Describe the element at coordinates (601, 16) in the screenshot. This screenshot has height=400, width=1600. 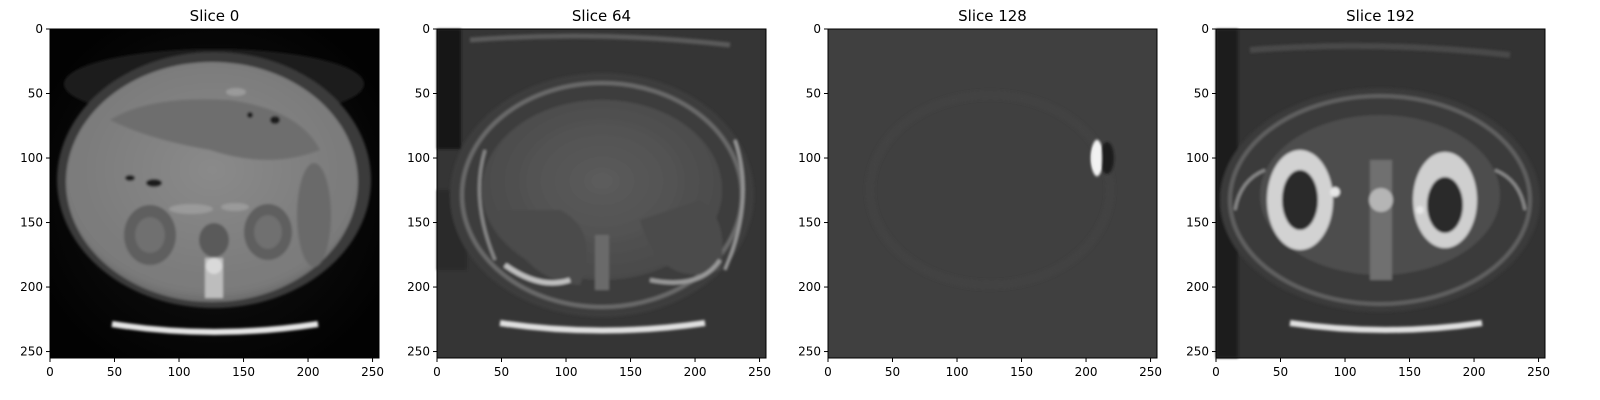
I see `panel-title: Slice 64` at that location.